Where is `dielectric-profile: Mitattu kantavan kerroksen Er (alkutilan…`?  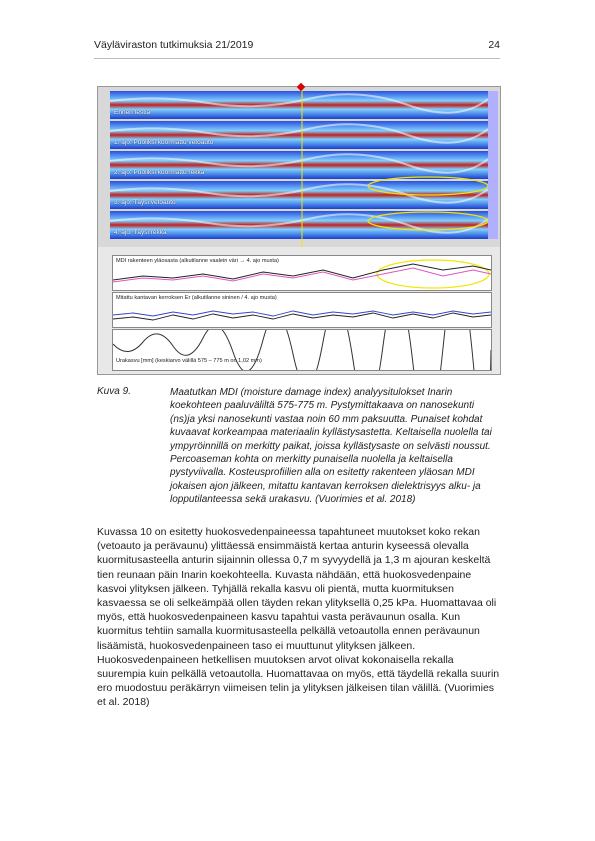 dielectric-profile: Mitattu kantavan kerroksen Er (alkutilan… is located at coordinates (302, 310).